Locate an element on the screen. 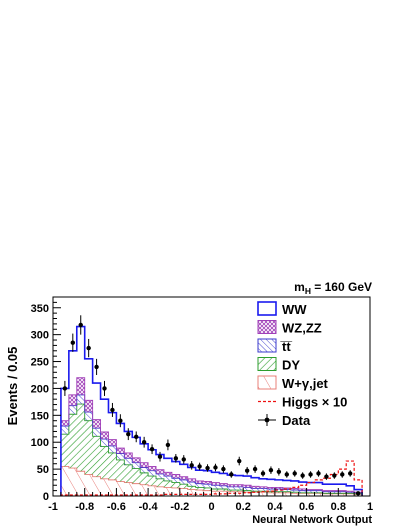 The image size is (407, 532). y-tick-label: 350 is located at coordinates (40, 309).